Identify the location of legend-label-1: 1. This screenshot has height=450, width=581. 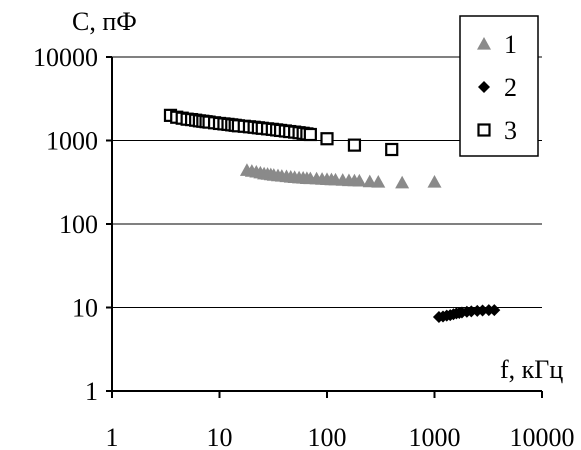
(510, 44).